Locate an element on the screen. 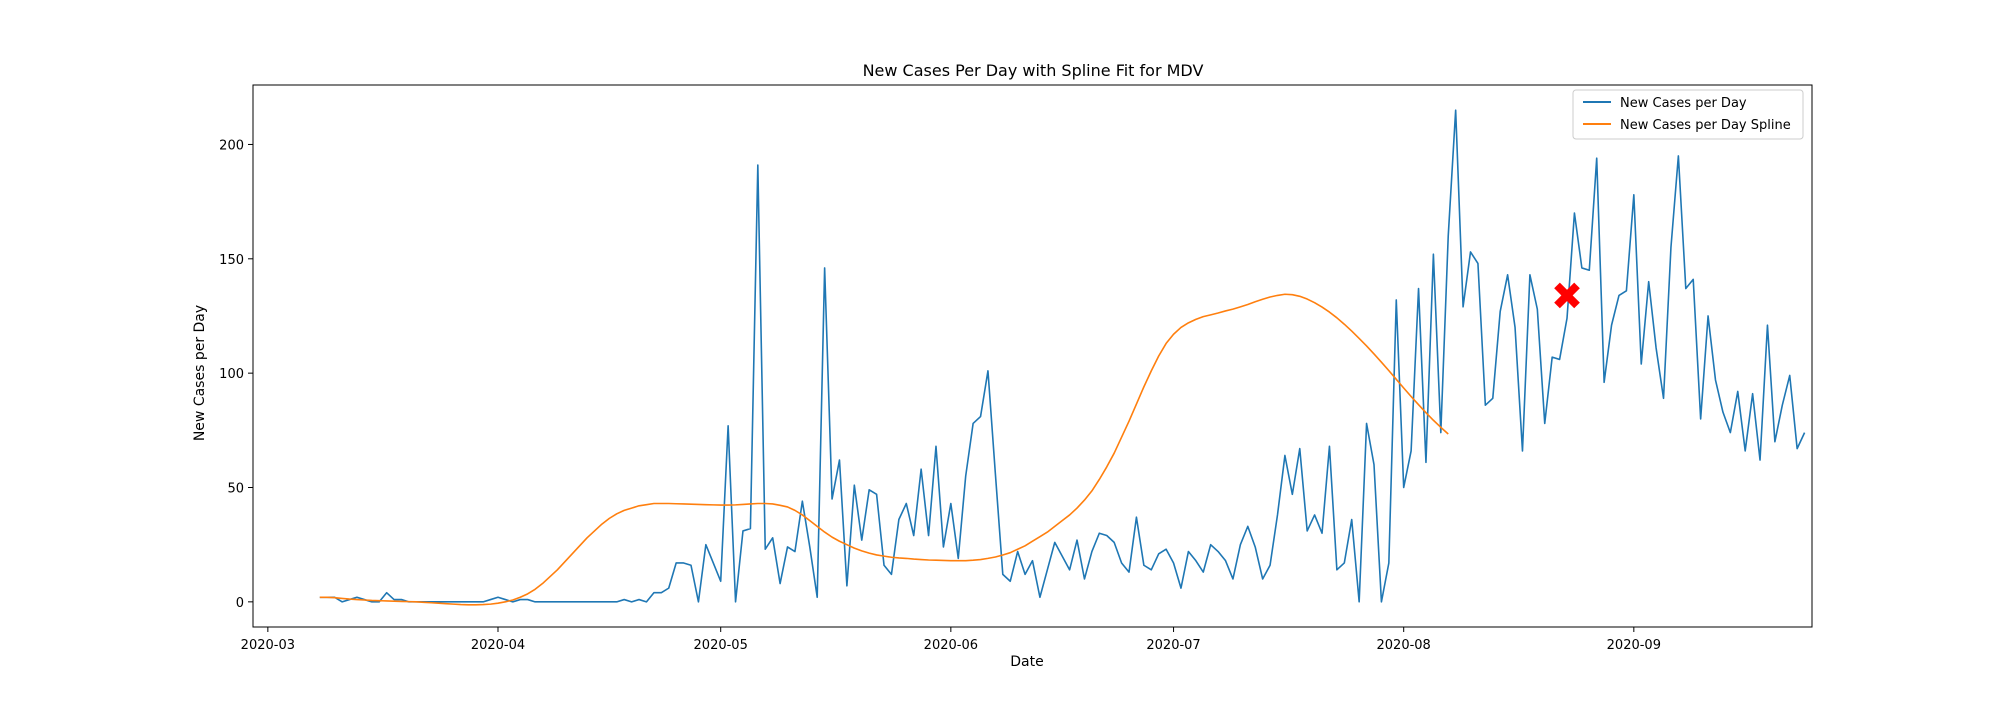 The image size is (2000, 704). x-tick-label: 2020-05 is located at coordinates (721, 645).